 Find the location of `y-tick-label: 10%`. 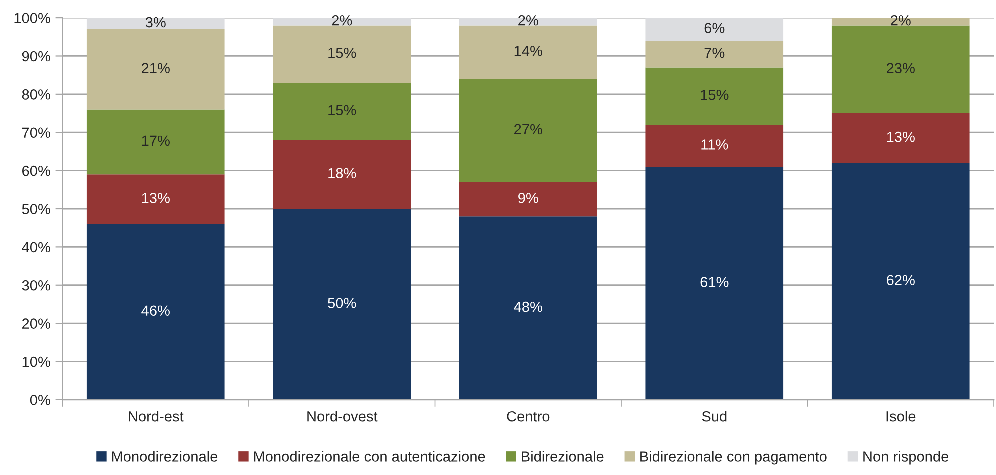

y-tick-label: 10% is located at coordinates (36, 362).